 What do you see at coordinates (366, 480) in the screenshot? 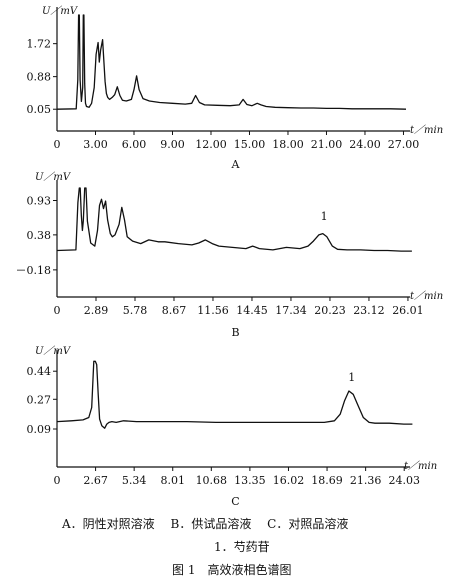
I see `x-tick-label-c: 21.36` at bounding box center [366, 480].